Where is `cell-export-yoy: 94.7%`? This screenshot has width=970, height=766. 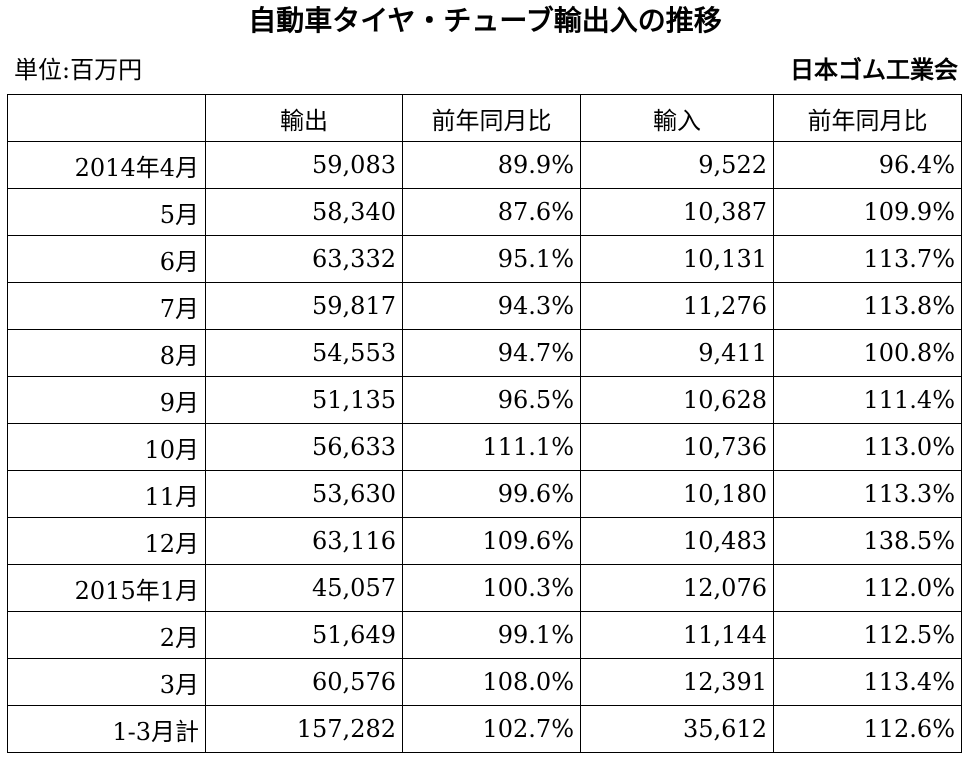
cell-export-yoy: 94.7% is located at coordinates (491, 353).